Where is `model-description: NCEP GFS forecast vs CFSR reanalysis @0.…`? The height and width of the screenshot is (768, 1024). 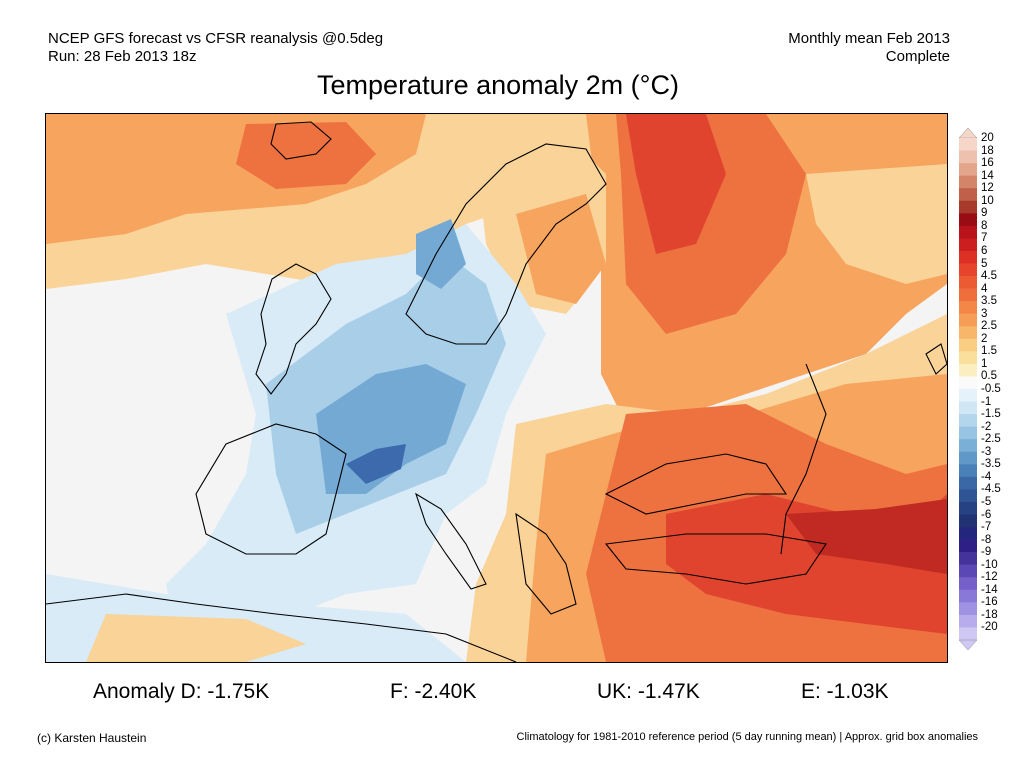
model-description: NCEP GFS forecast vs CFSR reanalysis @0.… is located at coordinates (216, 38).